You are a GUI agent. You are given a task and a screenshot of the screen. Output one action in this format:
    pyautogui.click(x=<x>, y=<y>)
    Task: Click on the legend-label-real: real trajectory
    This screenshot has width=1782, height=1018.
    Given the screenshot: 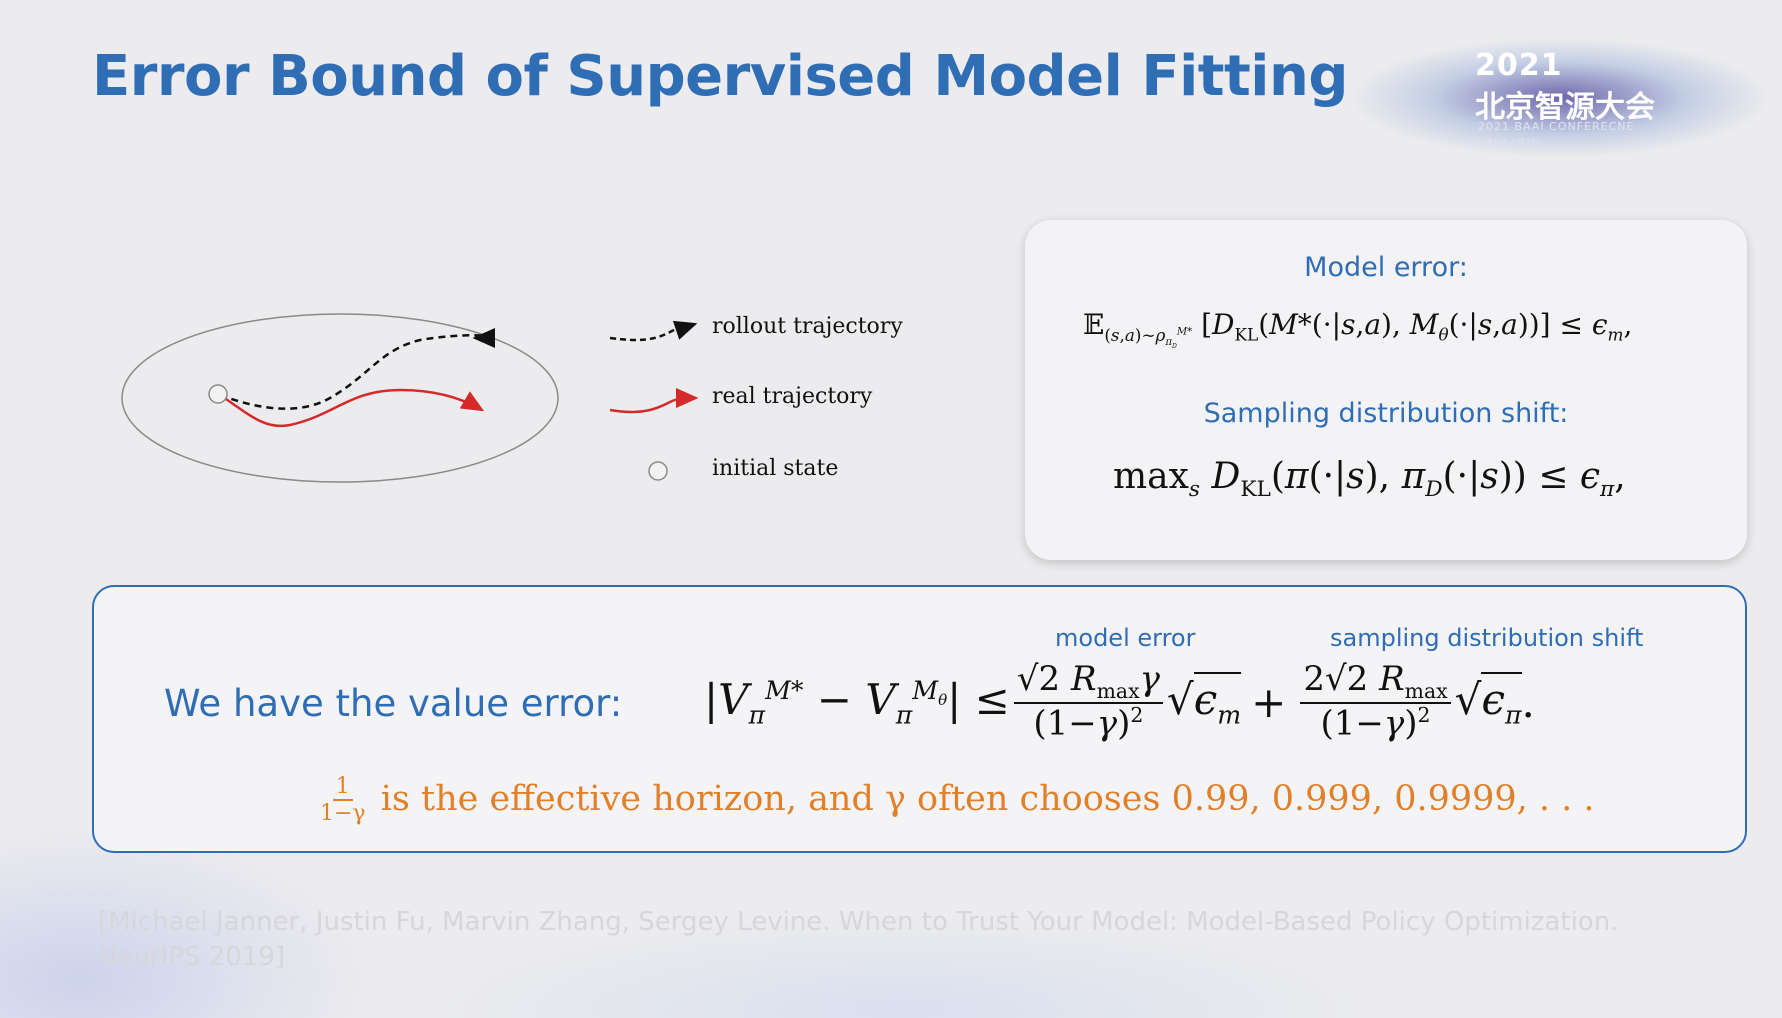 What is the action you would take?
    pyautogui.click(x=792, y=396)
    